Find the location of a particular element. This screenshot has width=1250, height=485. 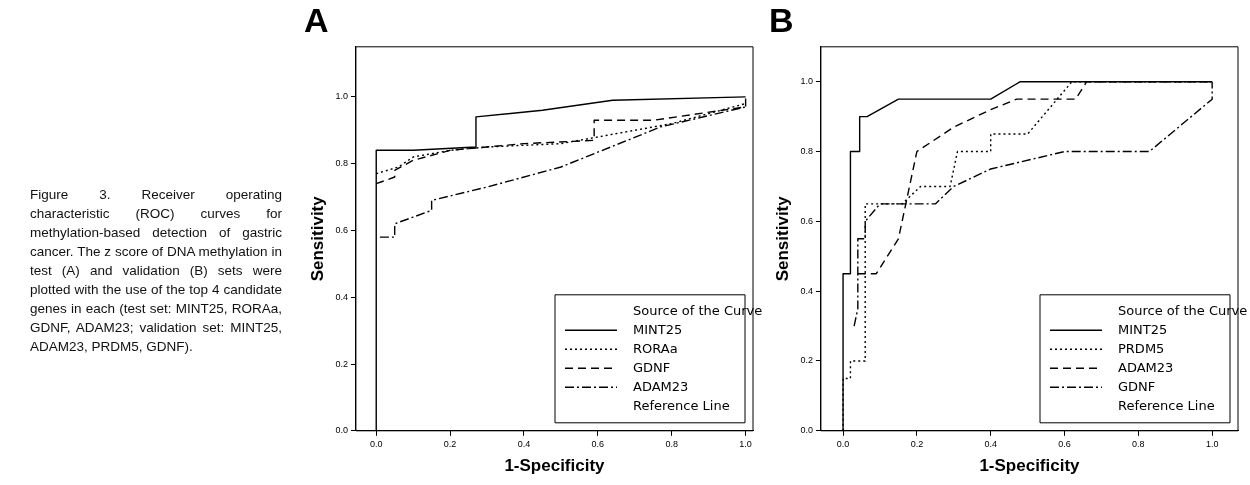

chart-title: B is located at coordinates (781, 19).